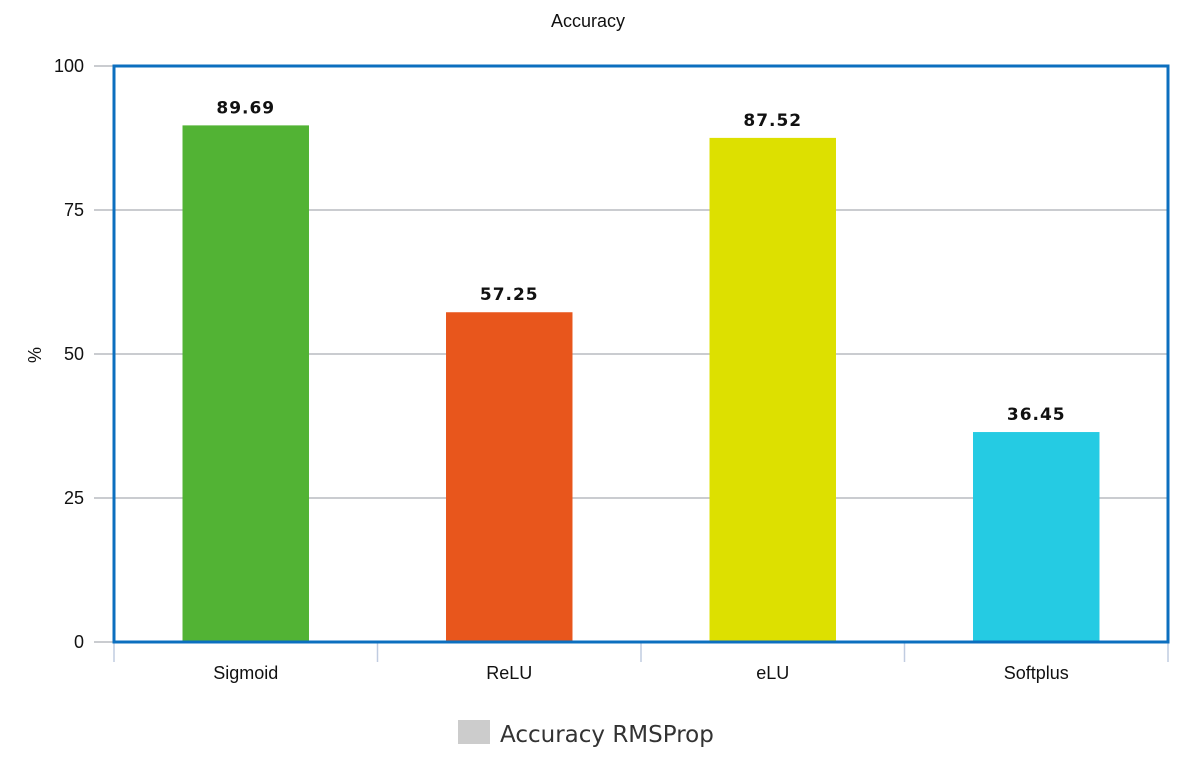 The image size is (1185, 761). What do you see at coordinates (1036, 673) in the screenshot?
I see `x-tick-label: Softplus` at bounding box center [1036, 673].